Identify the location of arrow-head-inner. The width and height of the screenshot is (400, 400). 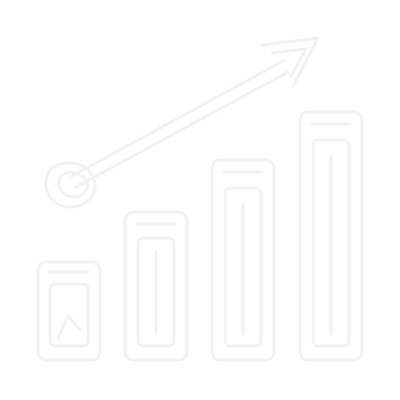
(289, 62).